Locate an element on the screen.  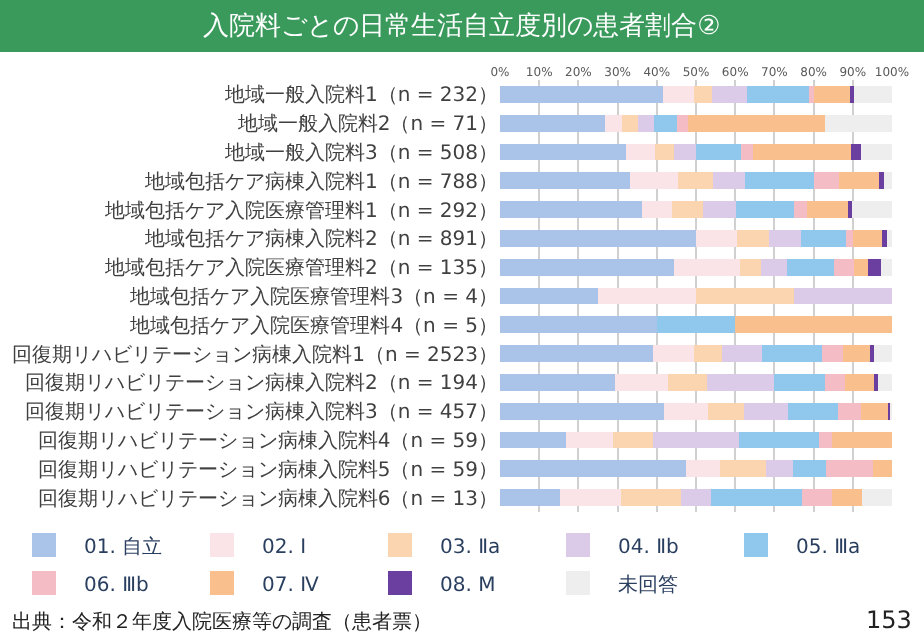
chart-title: 入院料ごとの日常生活自立度別の患者割合② is located at coordinates (462, 26).